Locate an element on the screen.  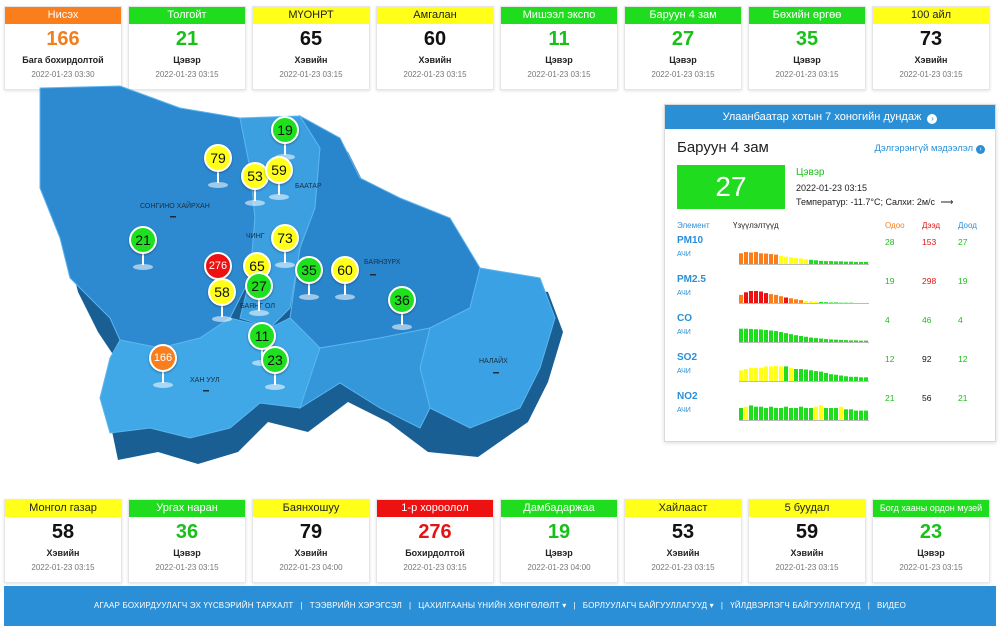
station-marker: 60 is located at coordinates (345, 280).